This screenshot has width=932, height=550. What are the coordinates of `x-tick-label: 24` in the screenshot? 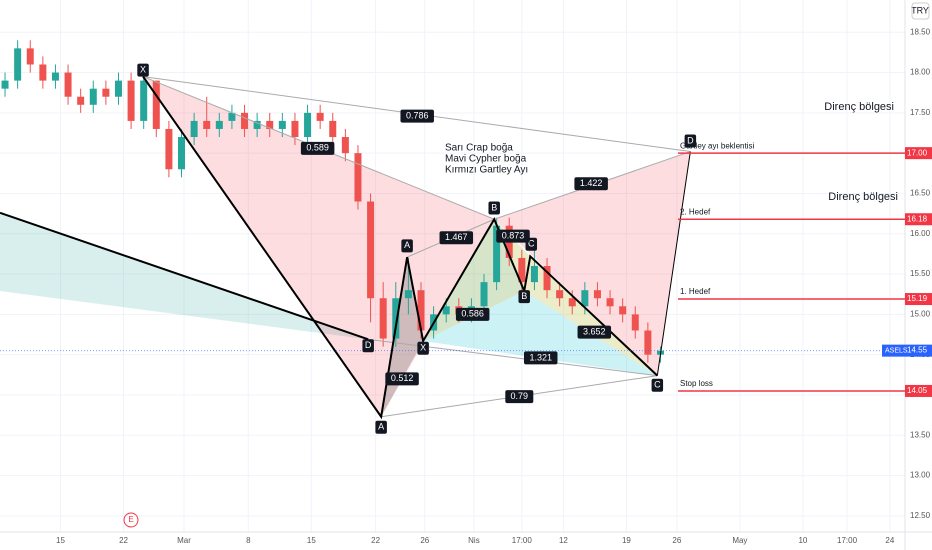 It's located at (889, 540).